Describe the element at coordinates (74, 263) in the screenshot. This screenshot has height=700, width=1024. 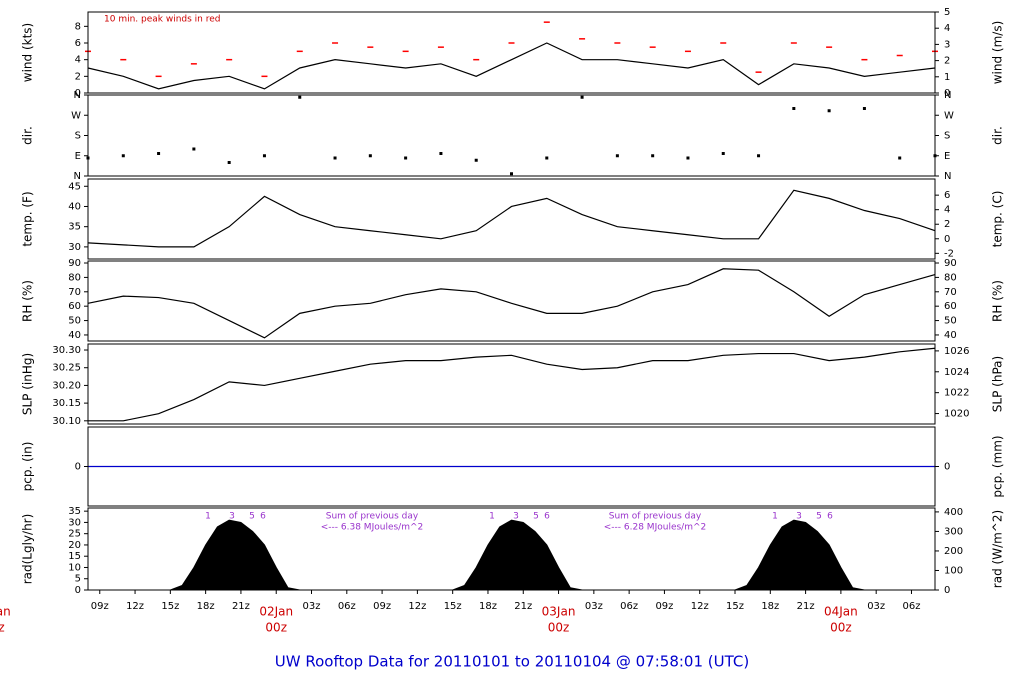
I see `y-tick-label: 90` at that location.